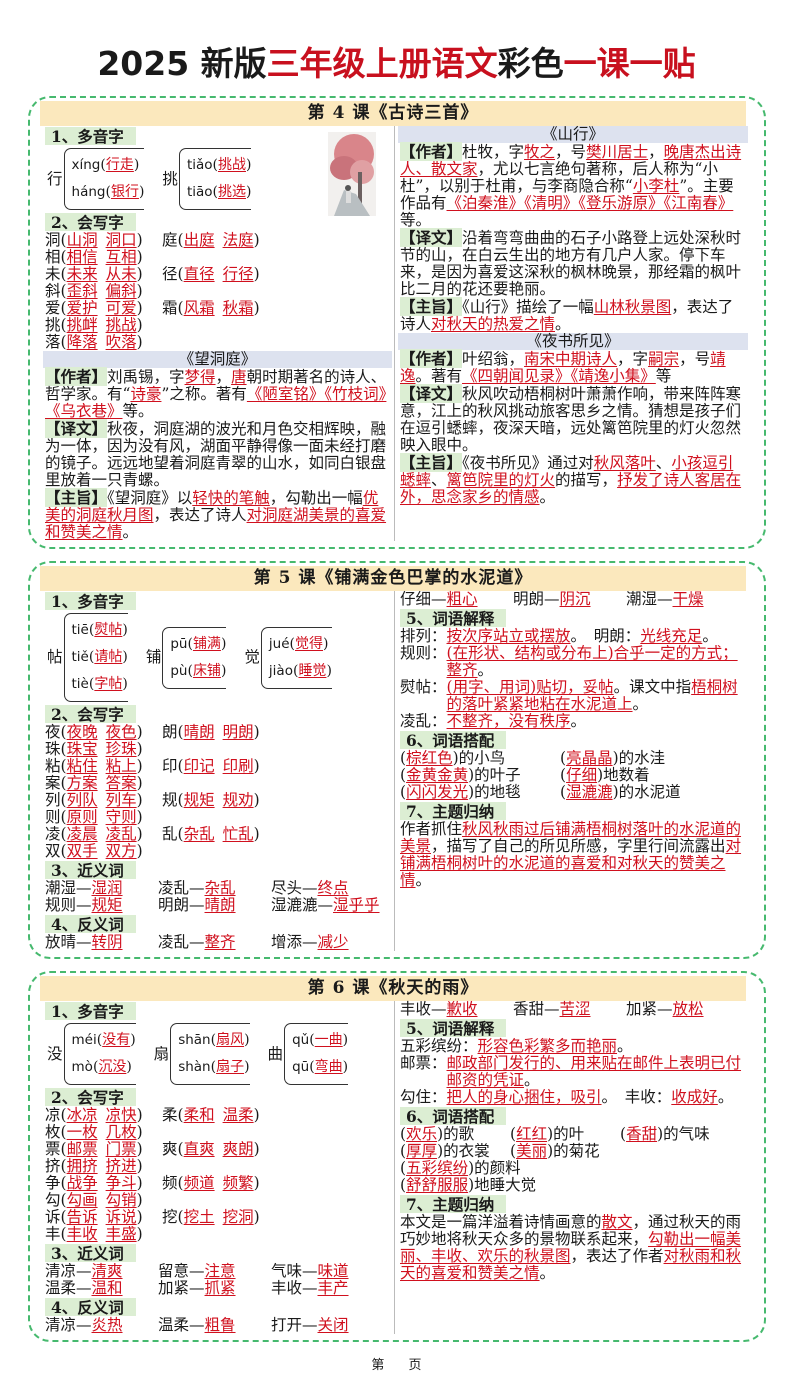 The height and width of the screenshot is (1377, 793). Describe the element at coordinates (694, 1097) in the screenshot. I see `highlight-text: 收成好` at that location.